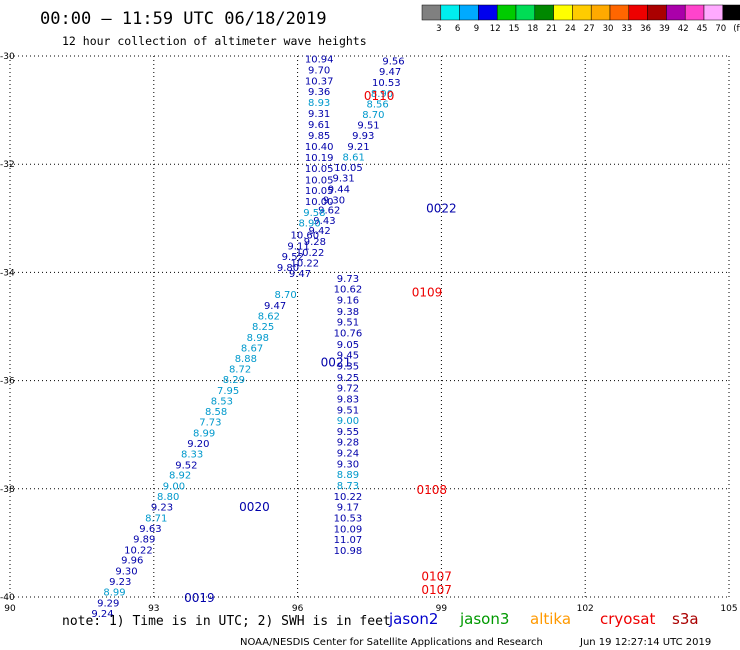  What do you see at coordinates (348, 389) in the screenshot?
I see `wave-height-point: 9.72` at bounding box center [348, 389].